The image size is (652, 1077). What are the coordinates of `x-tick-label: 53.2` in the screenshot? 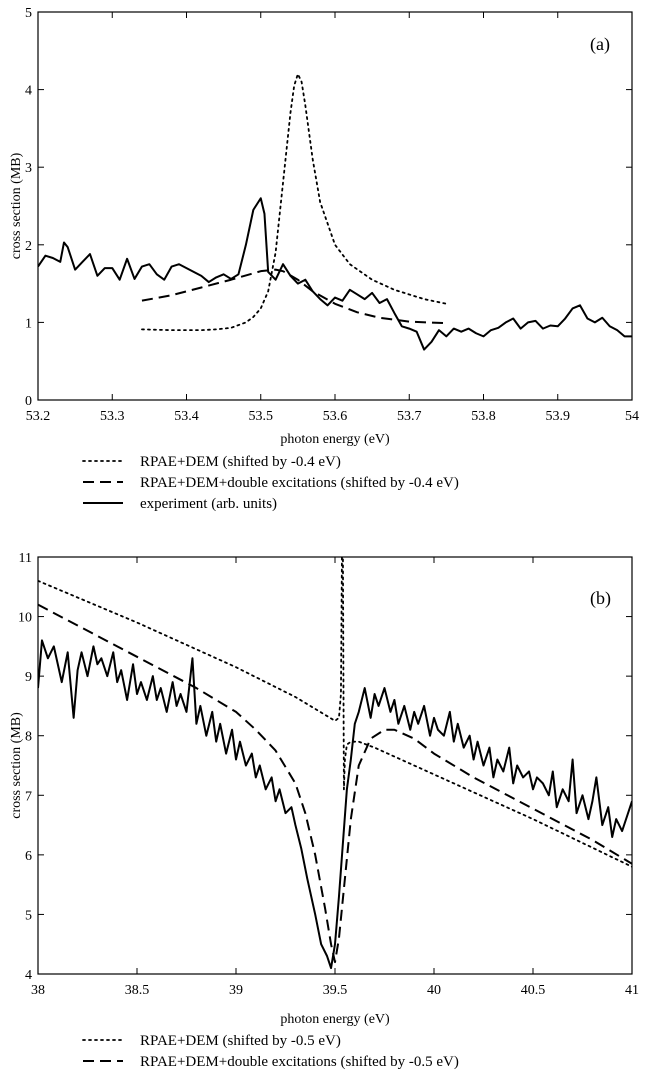 It's located at (38, 416).